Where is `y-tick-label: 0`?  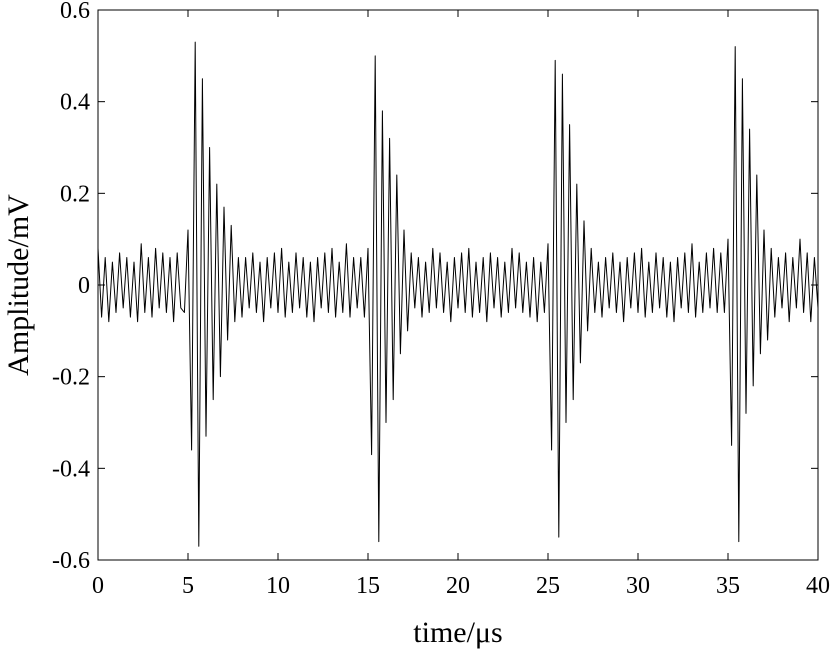
y-tick-label: 0 is located at coordinates (84, 286).